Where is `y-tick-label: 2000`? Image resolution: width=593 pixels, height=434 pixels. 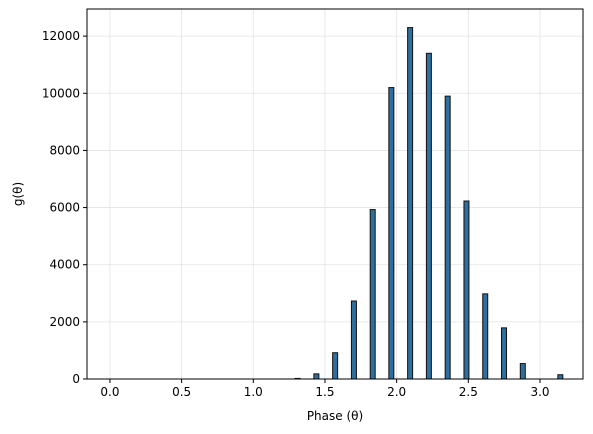 y-tick-label: 2000 is located at coordinates (64, 322).